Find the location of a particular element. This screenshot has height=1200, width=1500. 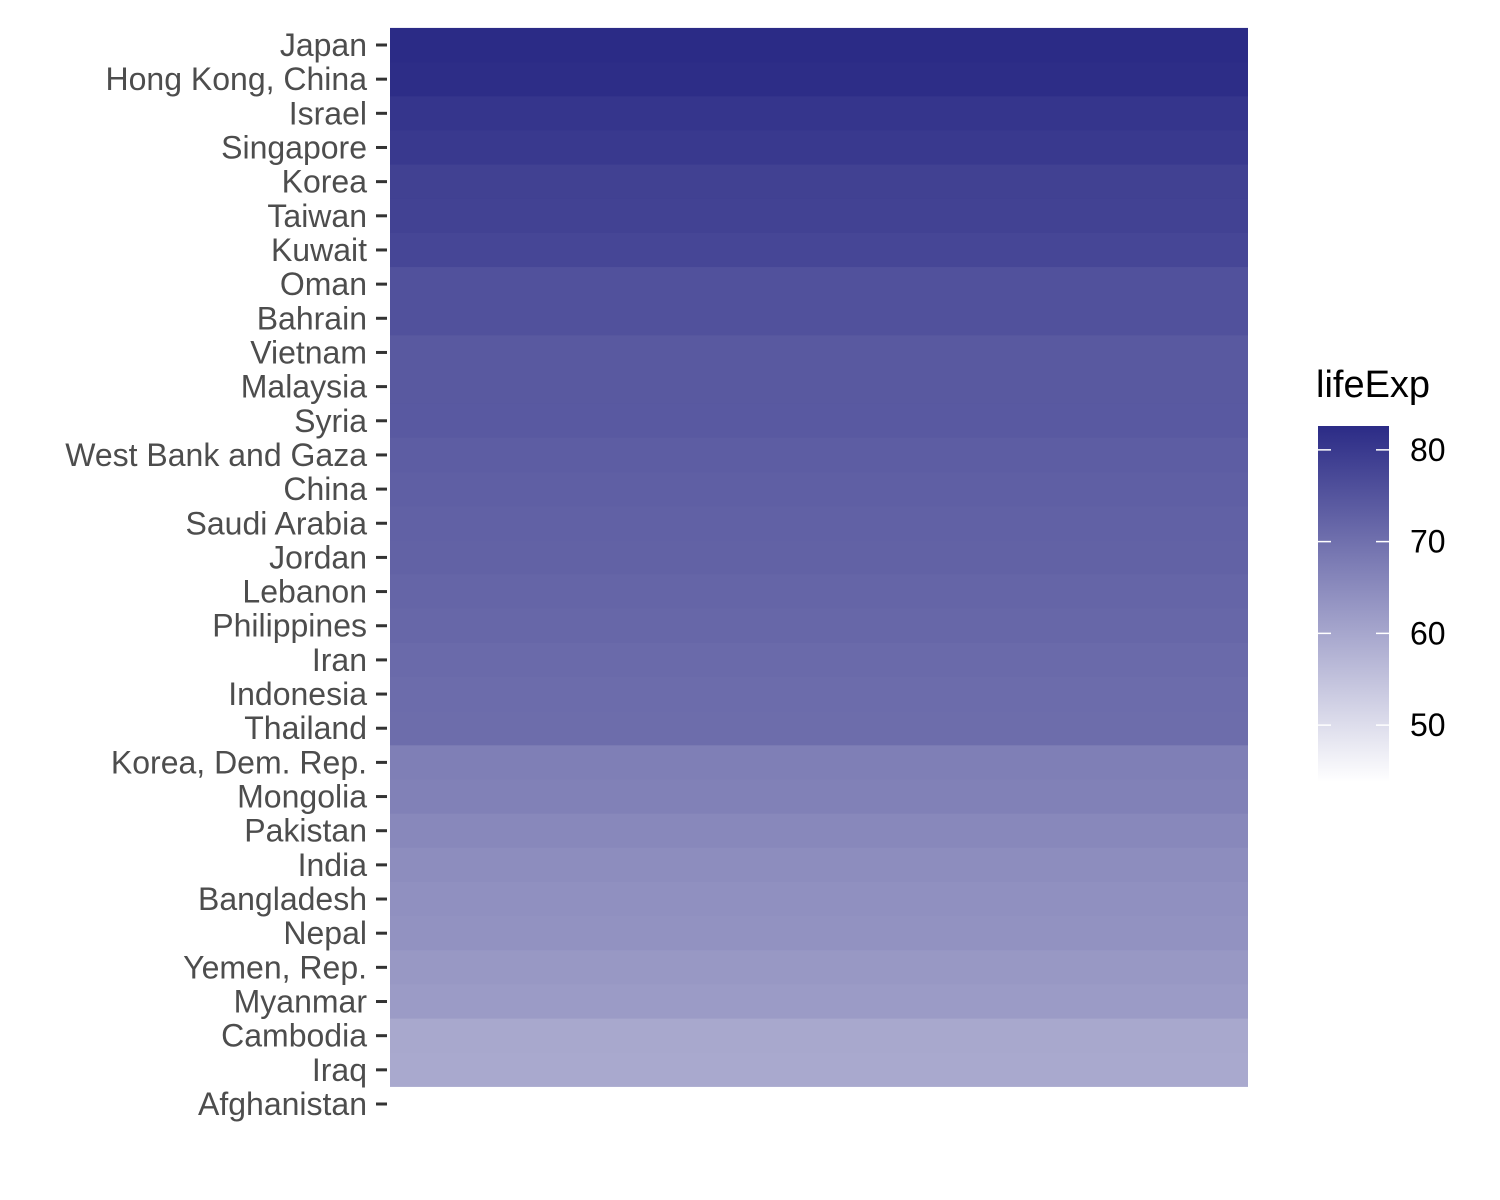

y-tick-label: Oman is located at coordinates (323, 284).